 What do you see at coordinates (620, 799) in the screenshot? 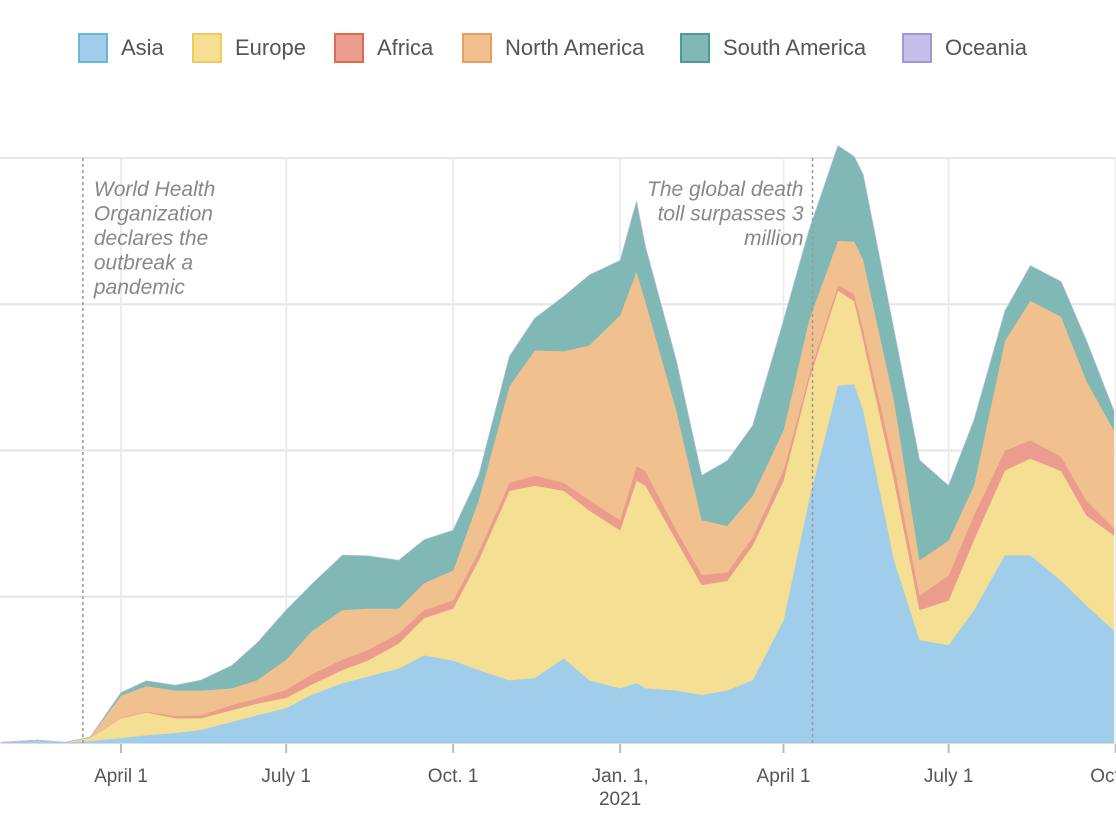
I see `x-tick-sublabel: 2021` at bounding box center [620, 799].